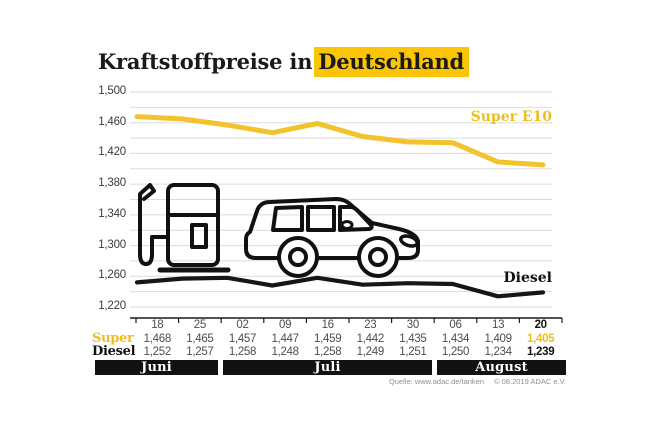 The image size is (650, 440). What do you see at coordinates (114, 351) in the screenshot?
I see `table-row-label-diesel: Diesel` at bounding box center [114, 351].